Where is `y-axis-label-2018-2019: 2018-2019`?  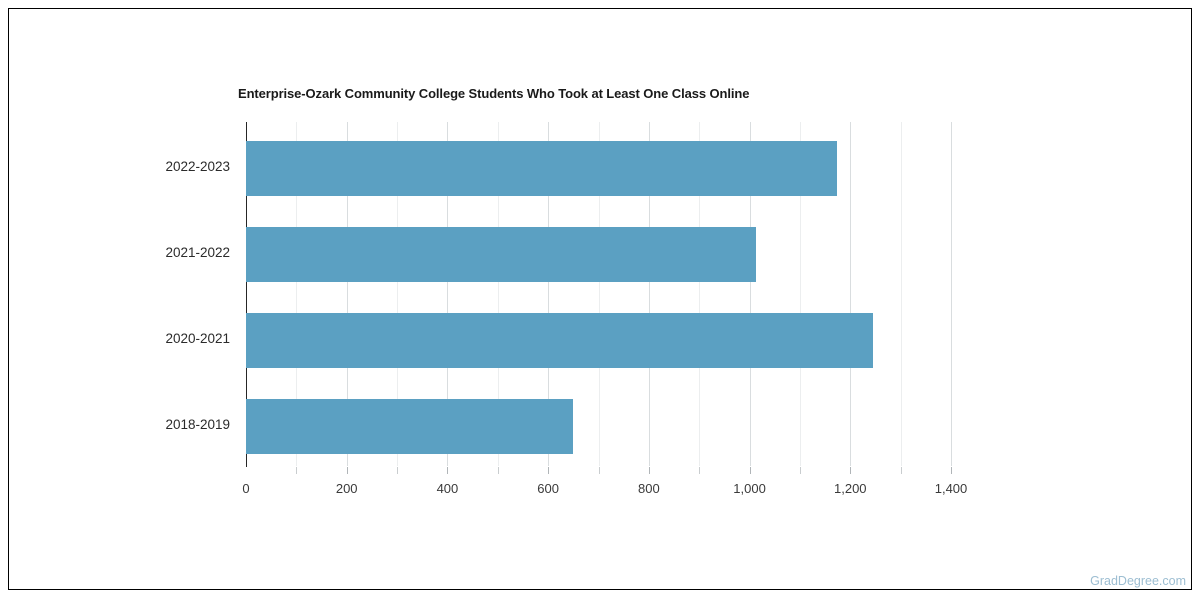
y-axis-label-2018-2019: 2018-2019 is located at coordinates (197, 424).